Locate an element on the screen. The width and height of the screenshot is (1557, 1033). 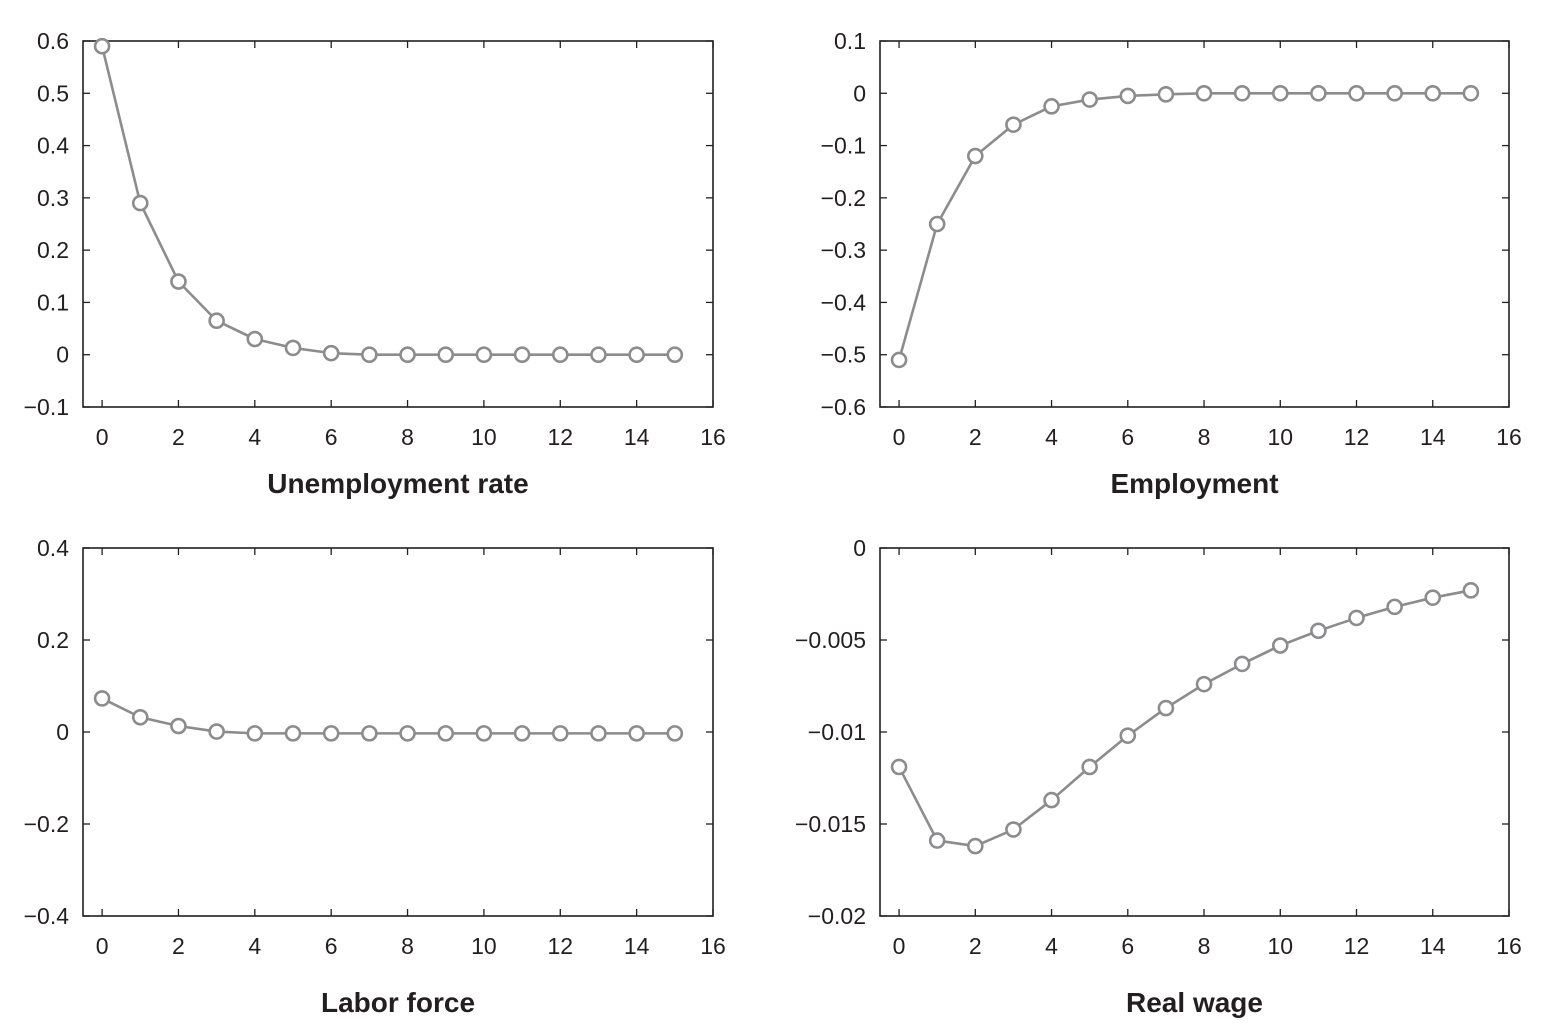
y-tick-label: −0.01 is located at coordinates (837, 732).